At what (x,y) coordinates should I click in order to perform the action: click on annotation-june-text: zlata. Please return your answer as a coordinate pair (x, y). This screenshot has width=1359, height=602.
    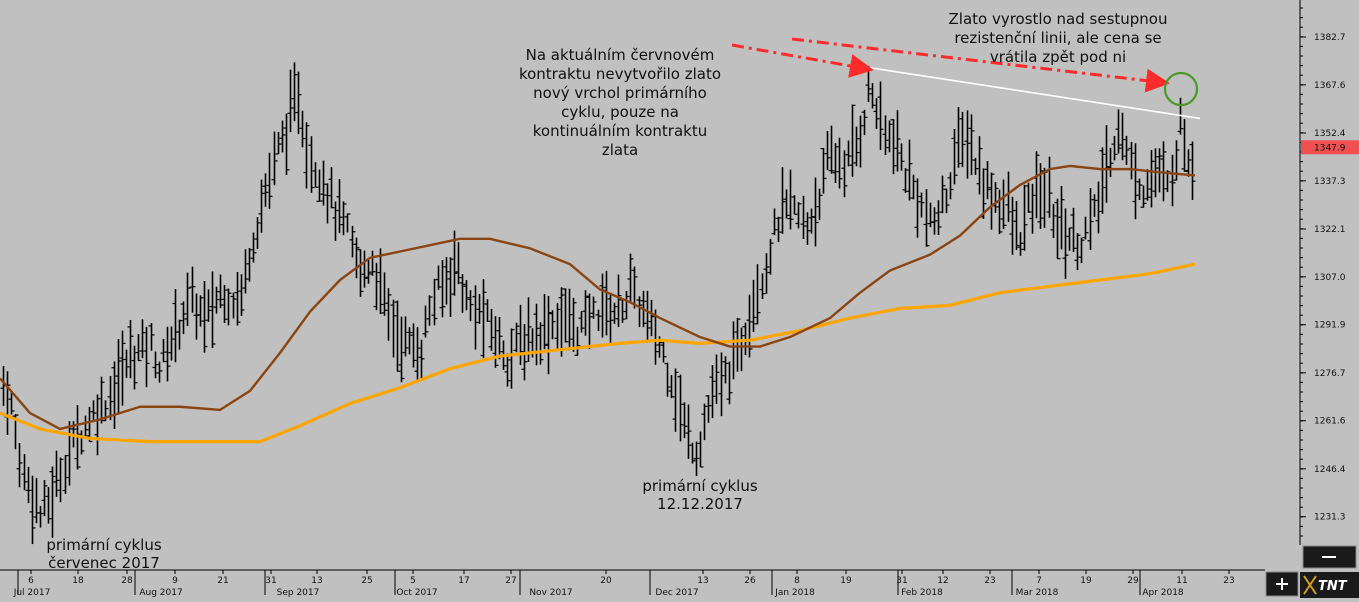
    Looking at the image, I should click on (620, 150).